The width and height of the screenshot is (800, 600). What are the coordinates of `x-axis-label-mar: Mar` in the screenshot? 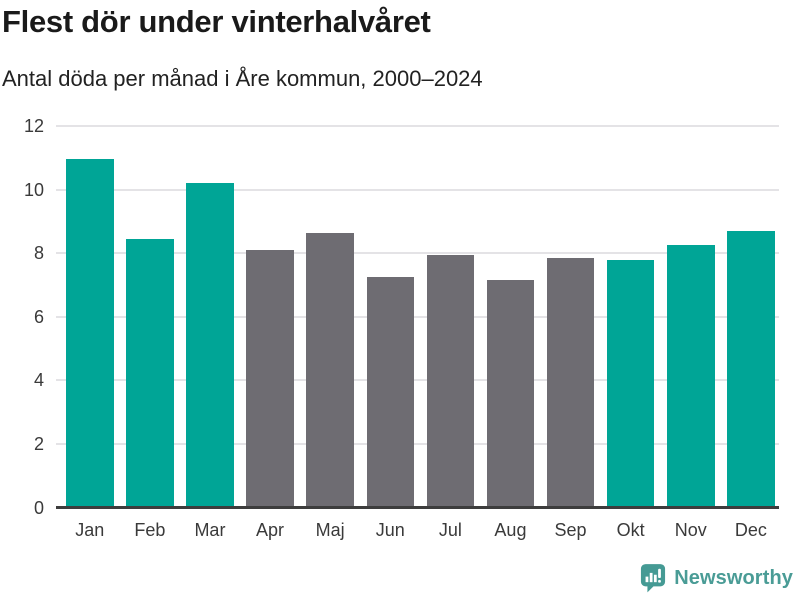 It's located at (210, 530).